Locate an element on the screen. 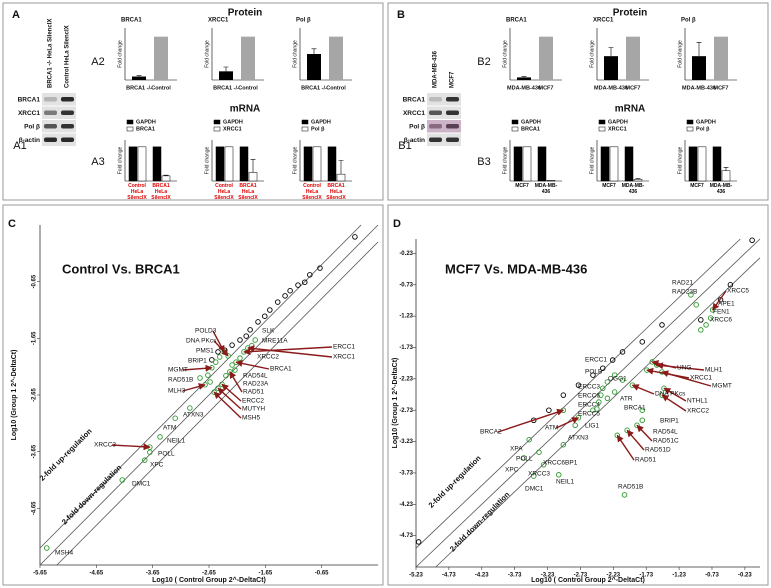 The width and height of the screenshot is (771, 588). point-label: UNG is located at coordinates (684, 368).